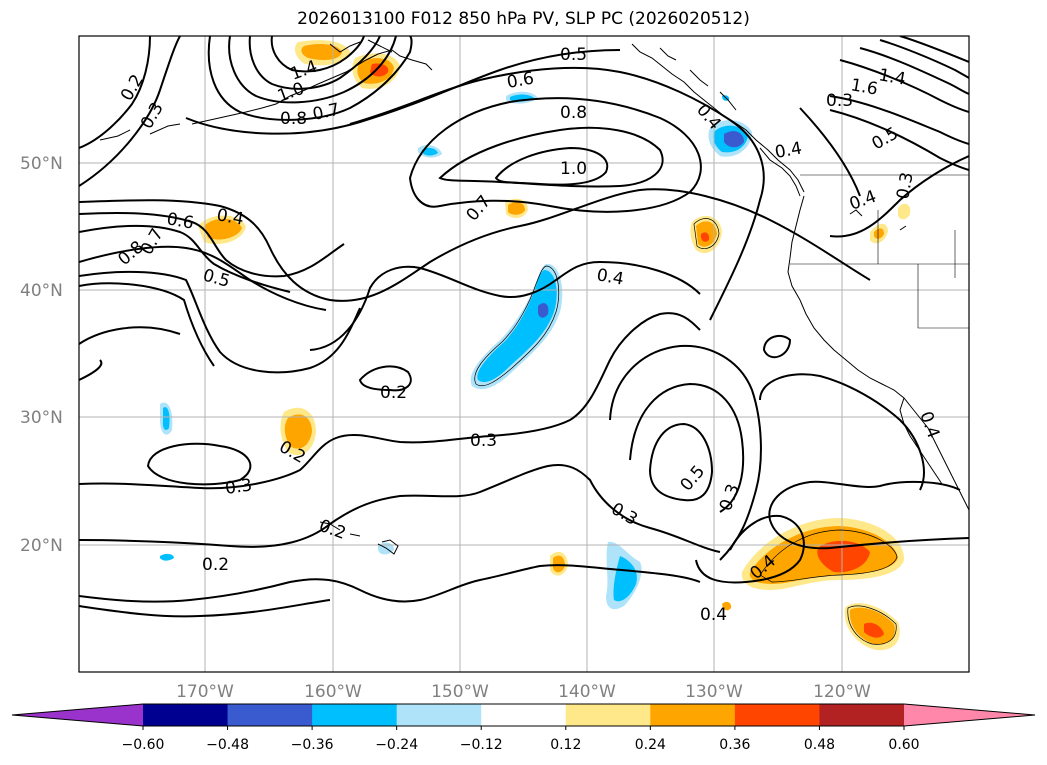  What do you see at coordinates (573, 169) in the screenshot?
I see `contour-label: 1.0` at bounding box center [573, 169].